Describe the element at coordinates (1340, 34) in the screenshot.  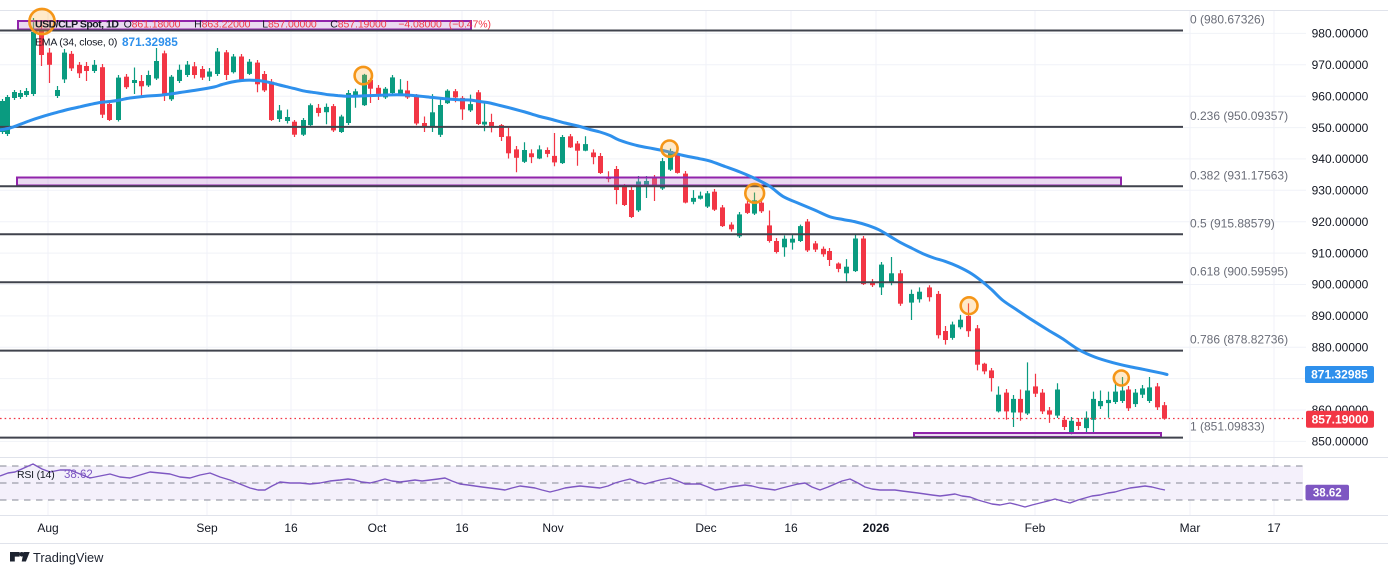
I see `svg-text: 980.00000` at that location.